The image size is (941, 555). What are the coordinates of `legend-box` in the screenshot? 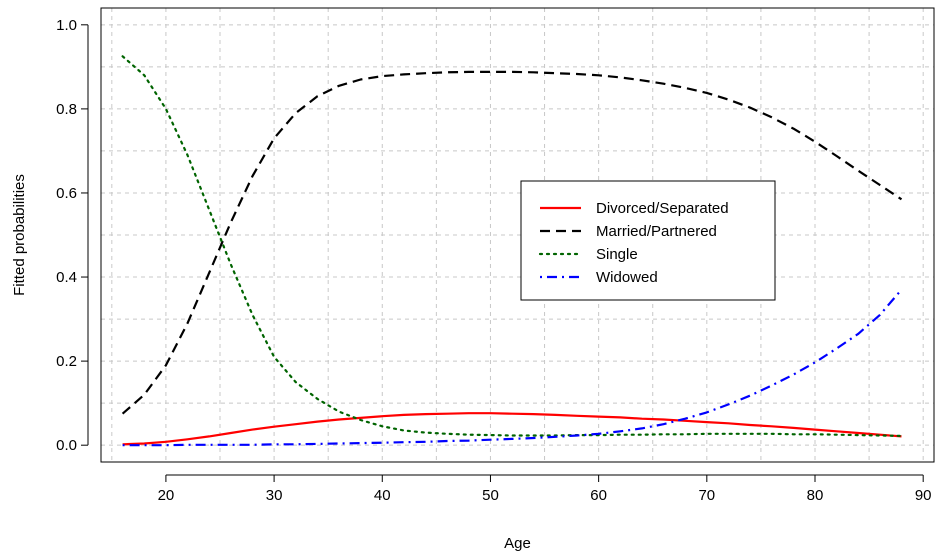 It's located at (648, 240).